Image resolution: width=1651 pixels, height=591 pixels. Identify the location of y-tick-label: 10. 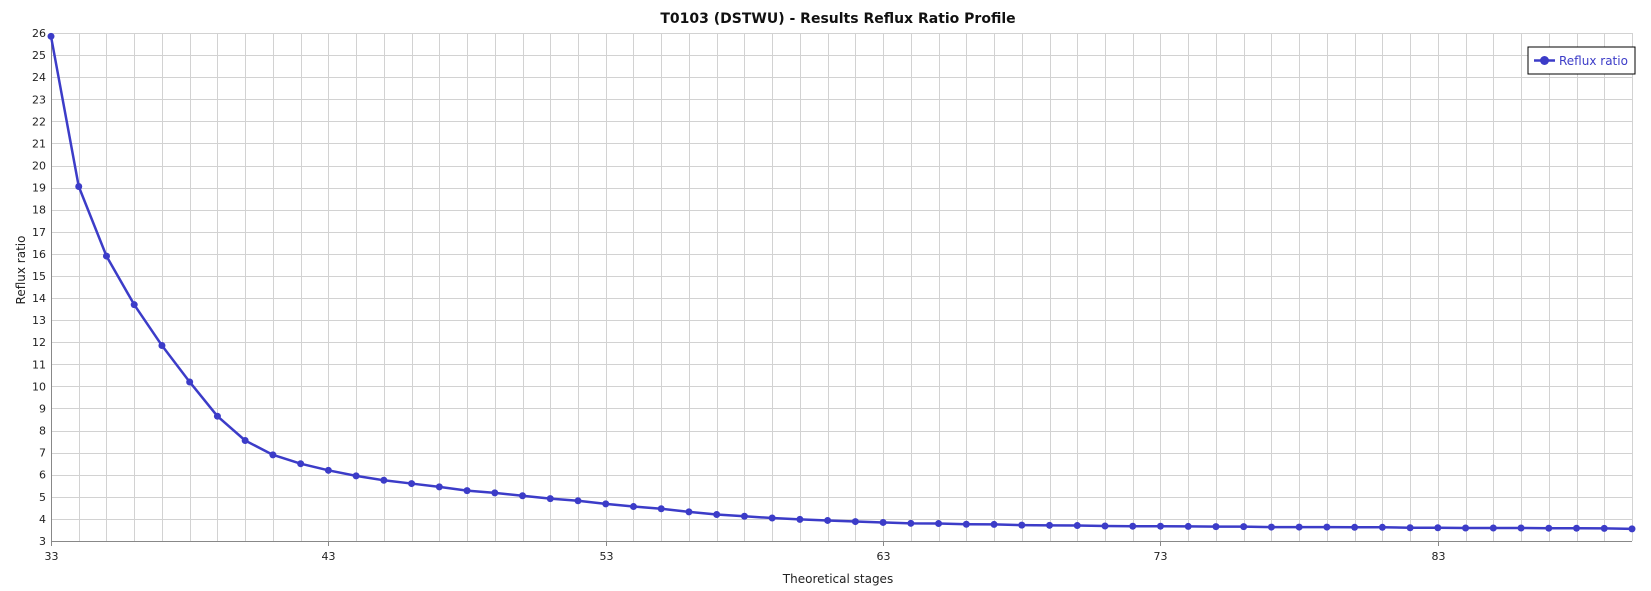
(39, 386).